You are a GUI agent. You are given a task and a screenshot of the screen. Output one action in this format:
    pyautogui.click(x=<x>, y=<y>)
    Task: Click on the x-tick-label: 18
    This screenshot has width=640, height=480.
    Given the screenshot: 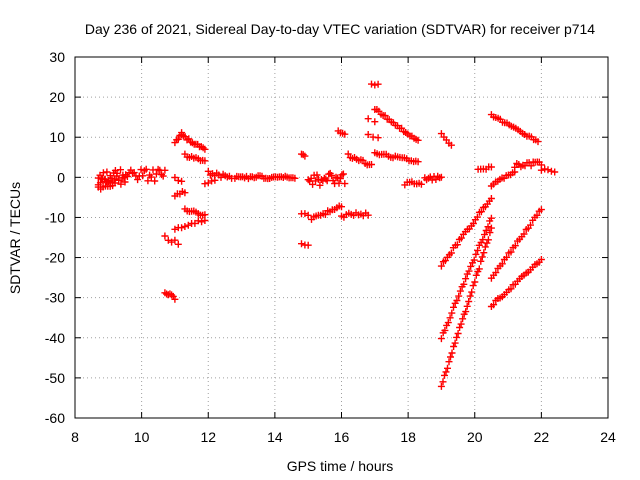 What is the action you would take?
    pyautogui.click(x=408, y=437)
    